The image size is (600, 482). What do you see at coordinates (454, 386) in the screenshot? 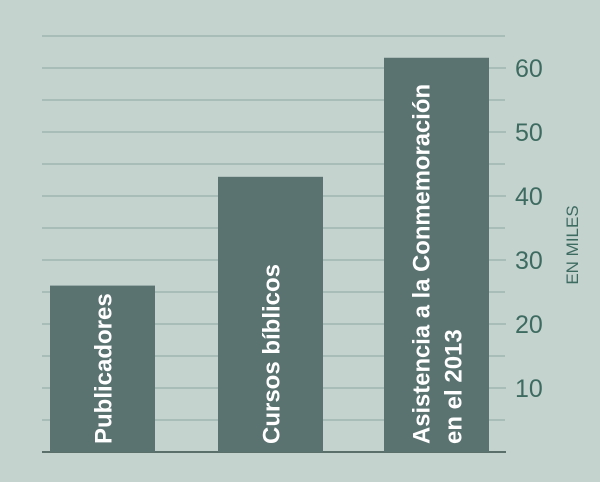
I see `bar-label: en el 2013` at bounding box center [454, 386].